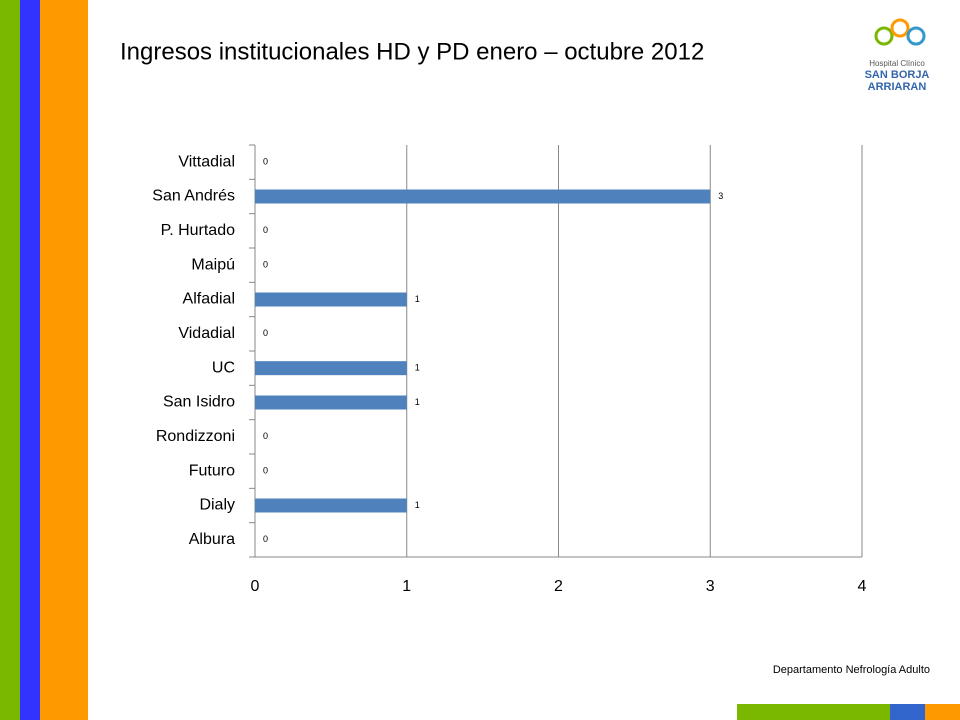 This screenshot has height=720, width=960. What do you see at coordinates (897, 75) in the screenshot?
I see `logo-text: SAN BORJA` at bounding box center [897, 75].